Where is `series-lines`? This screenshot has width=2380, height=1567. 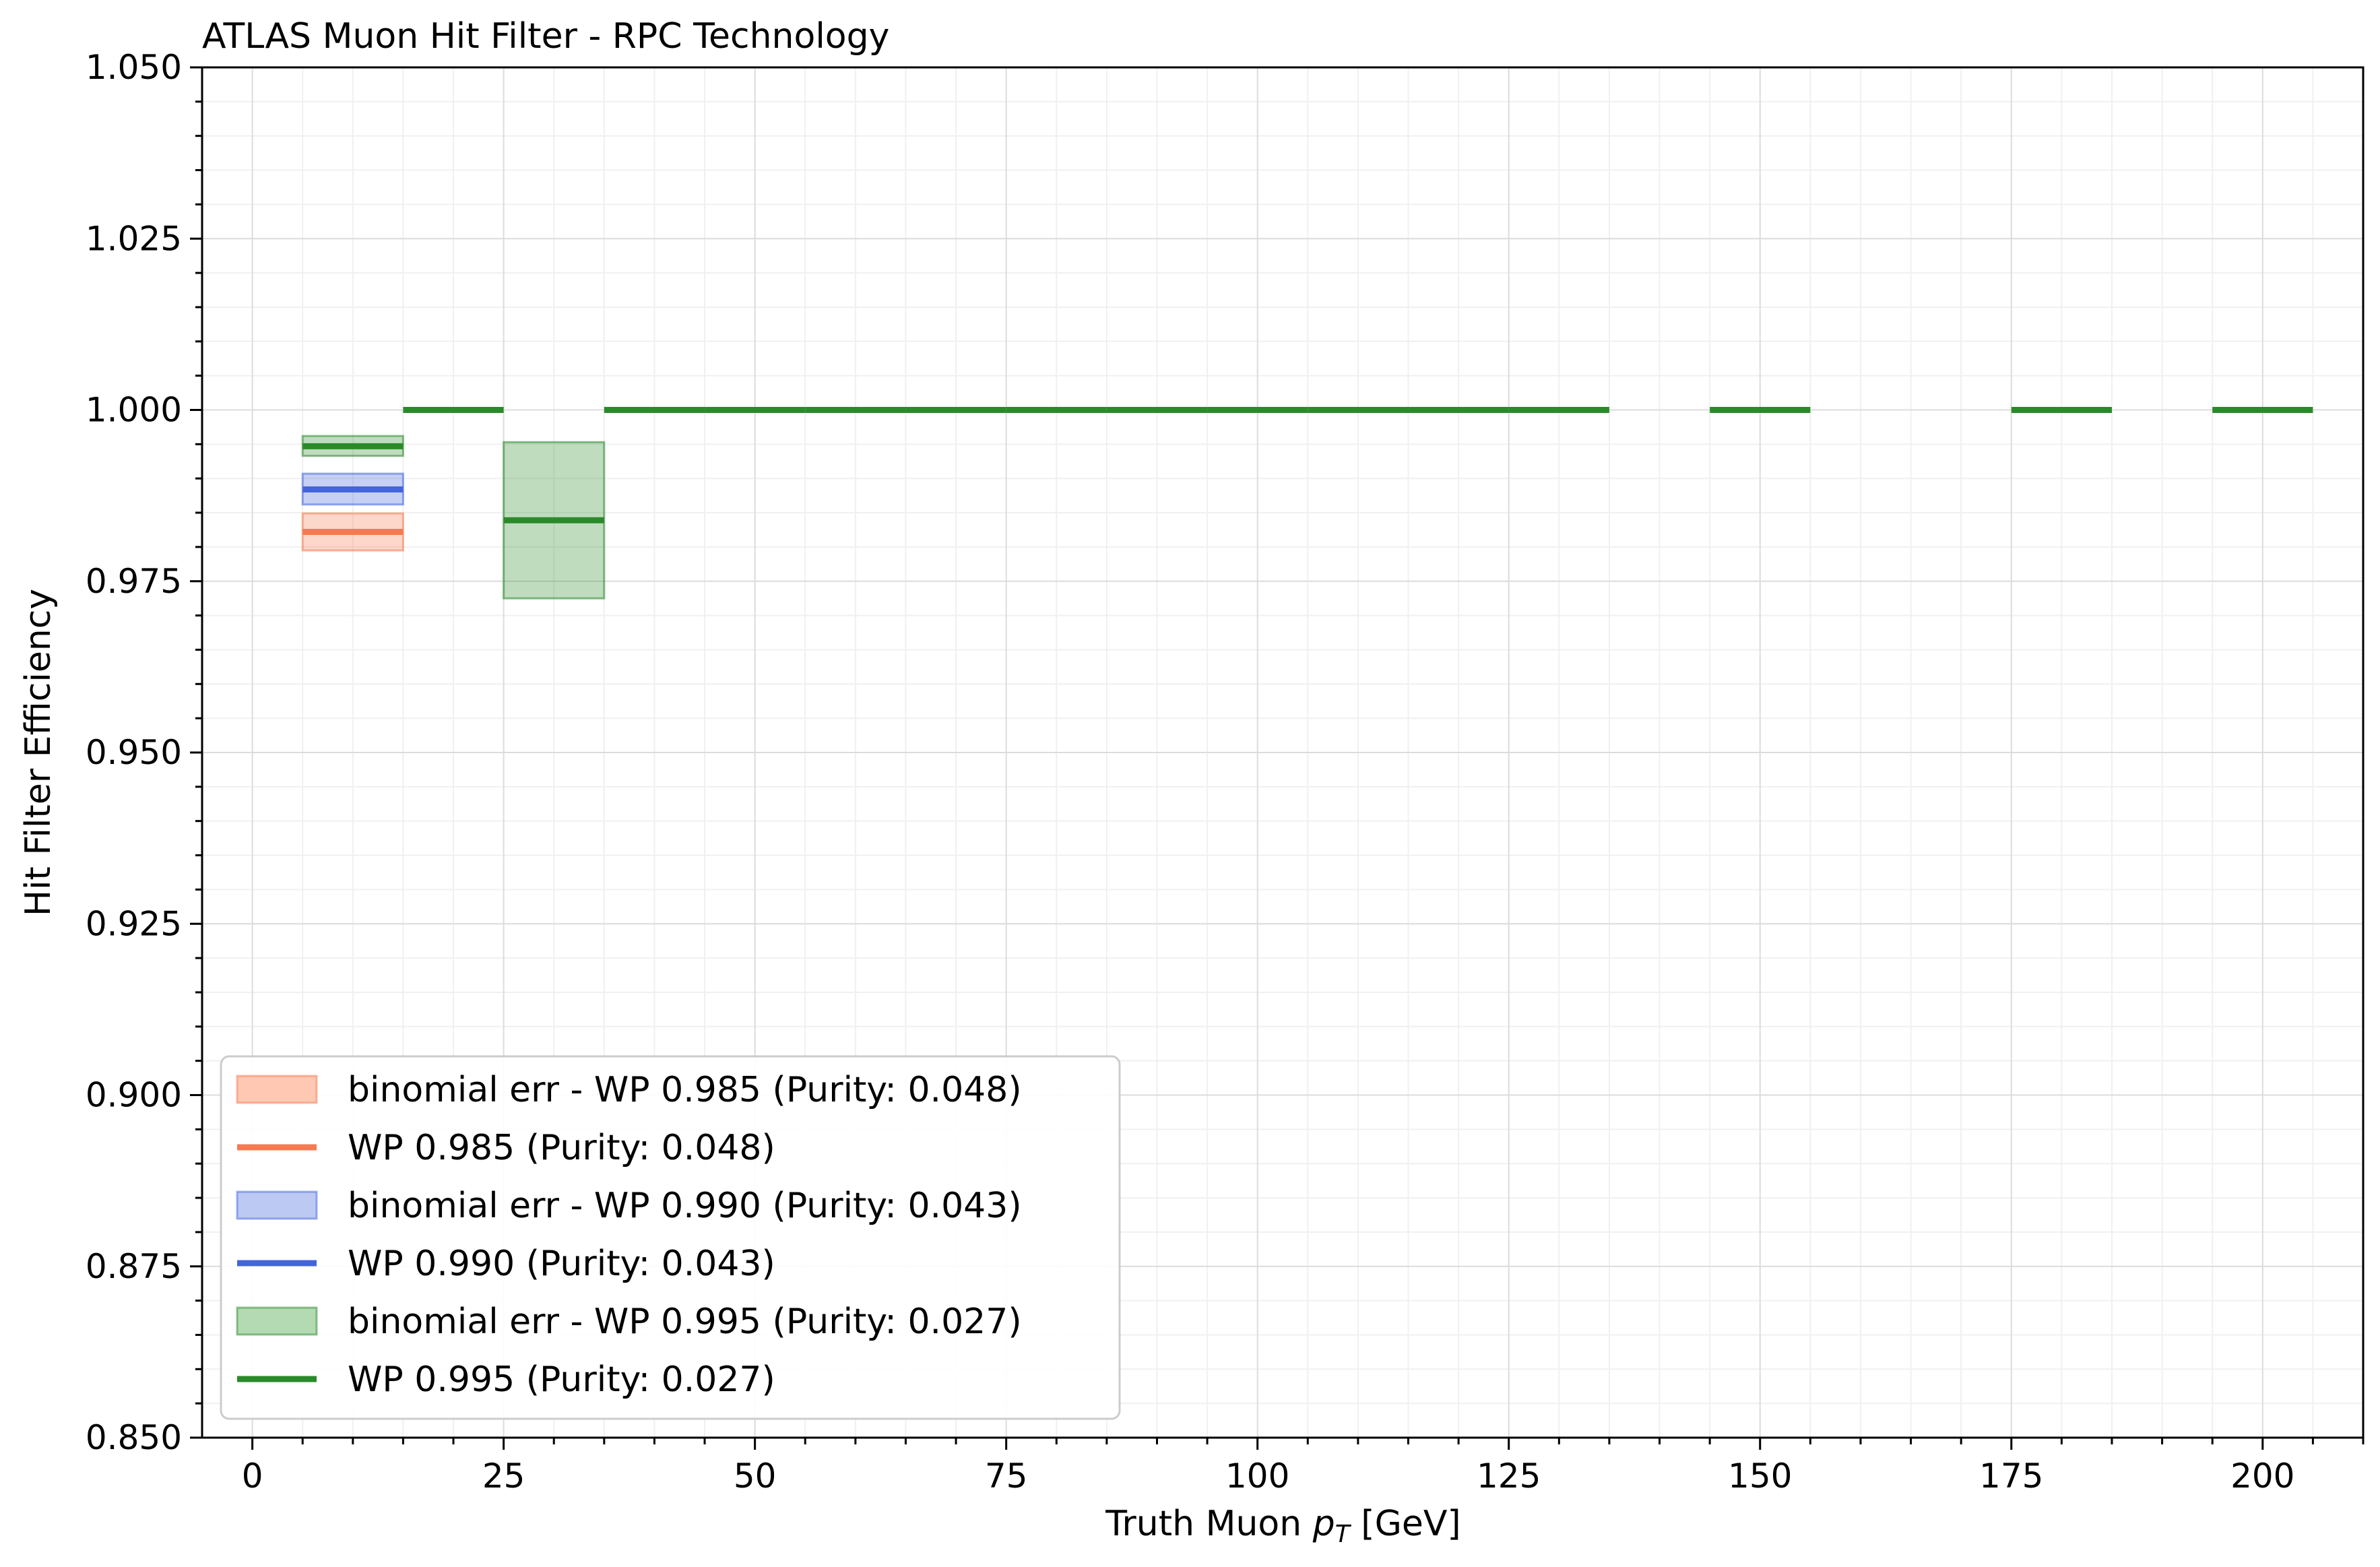 series-lines is located at coordinates (1308, 471).